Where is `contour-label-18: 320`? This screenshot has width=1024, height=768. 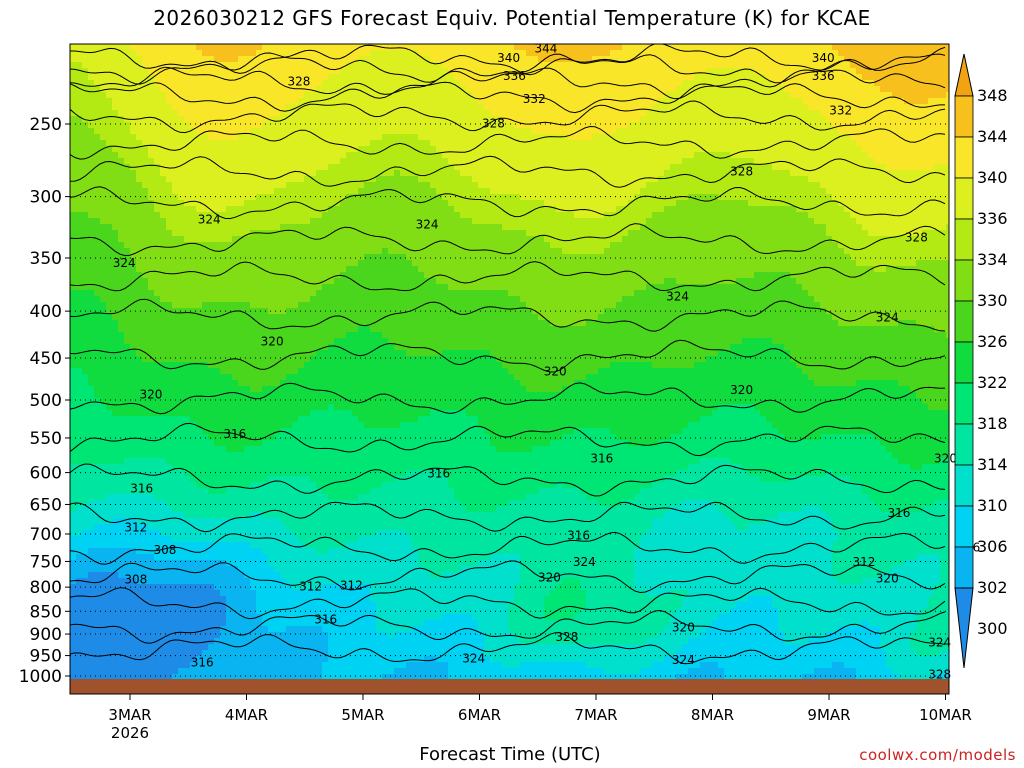 contour-label-18: 320 is located at coordinates (555, 371).